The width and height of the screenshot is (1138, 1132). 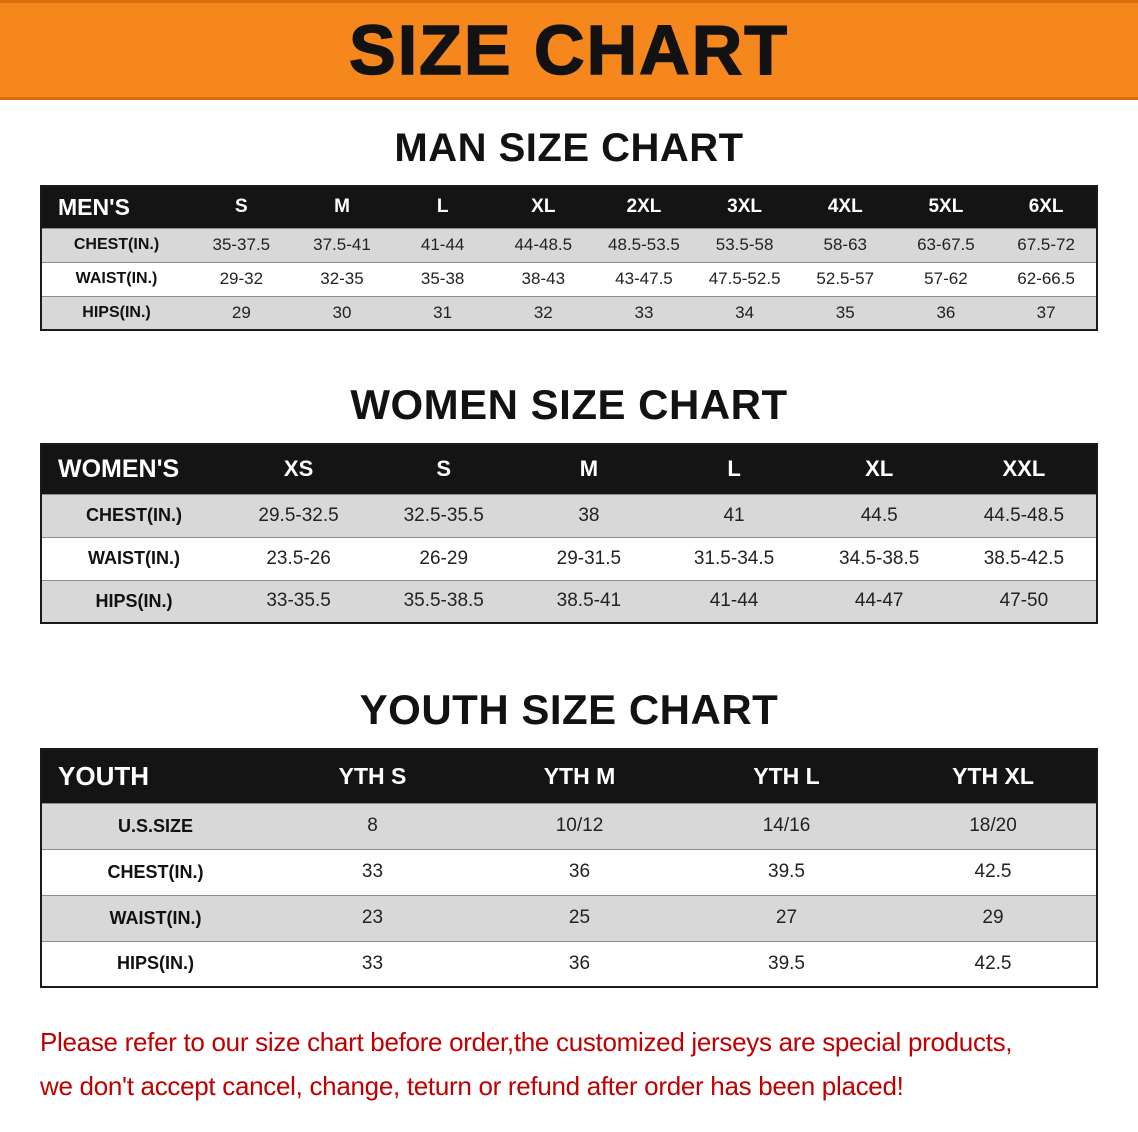 I want to click on row-label-cell: U.S.SIZE, so click(x=155, y=825).